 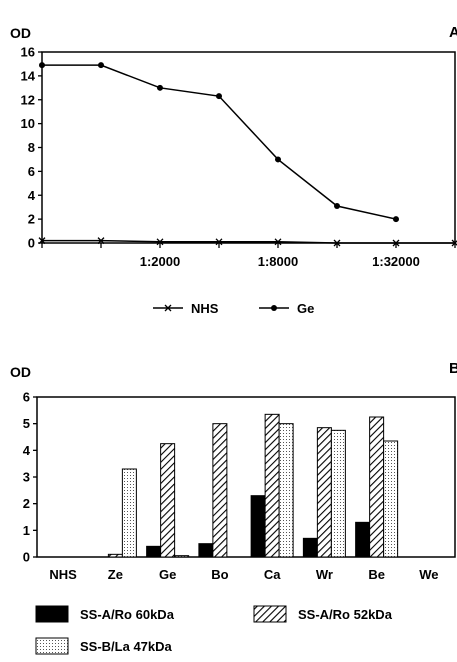 I want to click on panel-a-y-tick-label: 16, so click(x=28, y=52).